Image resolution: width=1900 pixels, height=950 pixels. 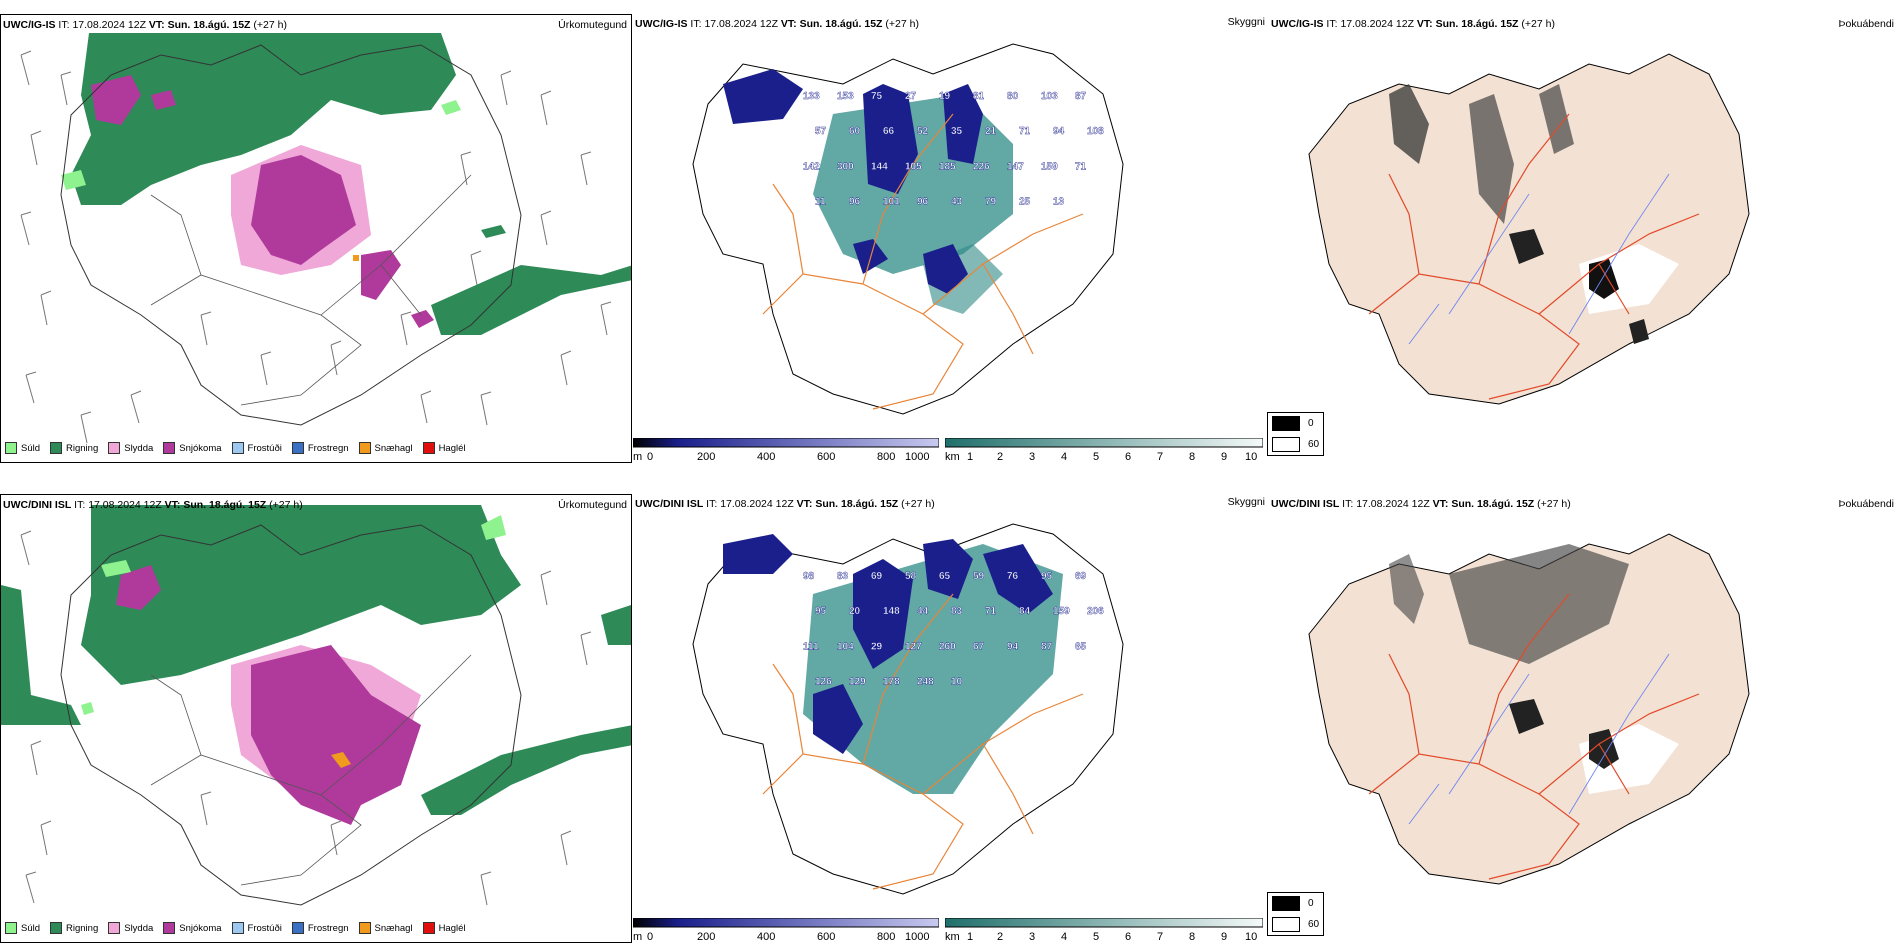 What do you see at coordinates (911, 96) in the screenshot?
I see `visibility-value-label: 27` at bounding box center [911, 96].